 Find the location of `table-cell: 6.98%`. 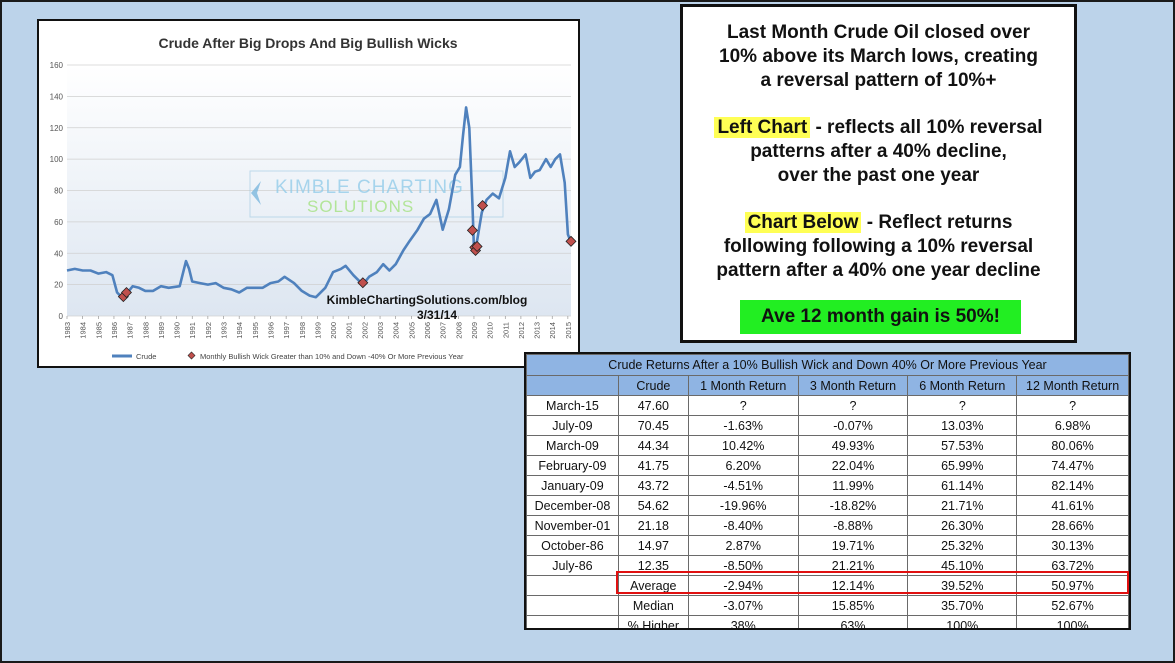

table-cell: 6.98% is located at coordinates (1072, 425).